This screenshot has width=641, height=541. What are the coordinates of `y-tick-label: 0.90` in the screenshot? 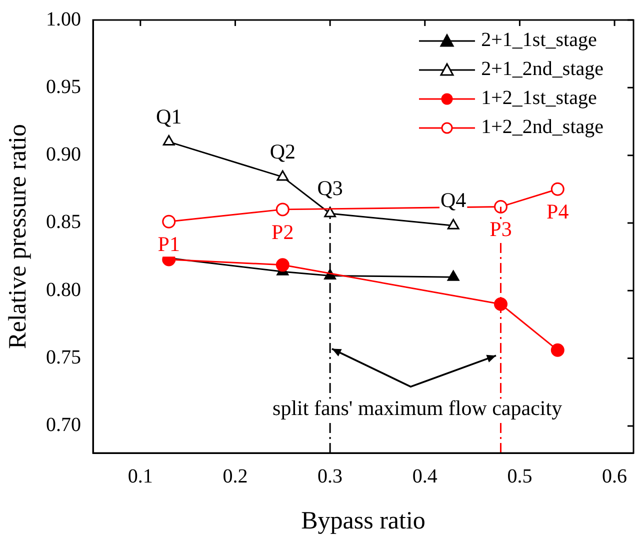 It's located at (63, 155).